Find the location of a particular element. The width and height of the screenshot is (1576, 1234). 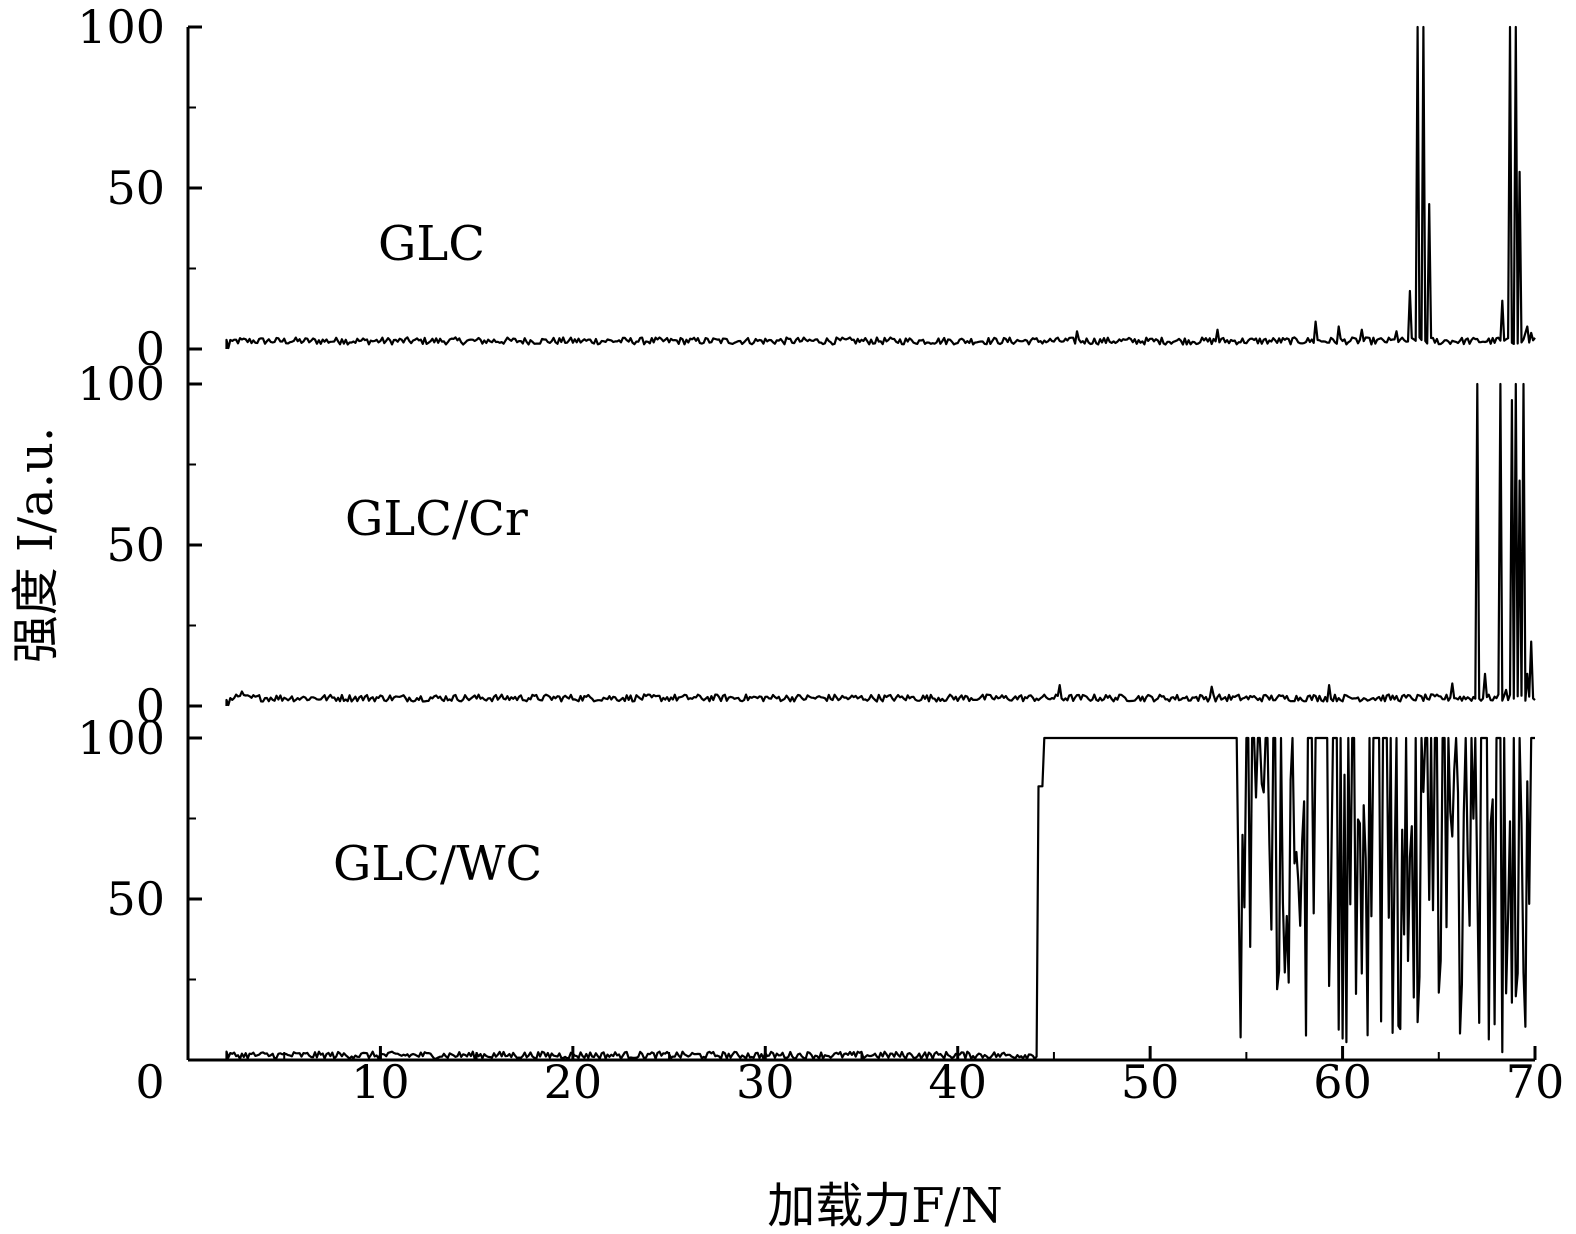

series-label: GLC is located at coordinates (431, 244).